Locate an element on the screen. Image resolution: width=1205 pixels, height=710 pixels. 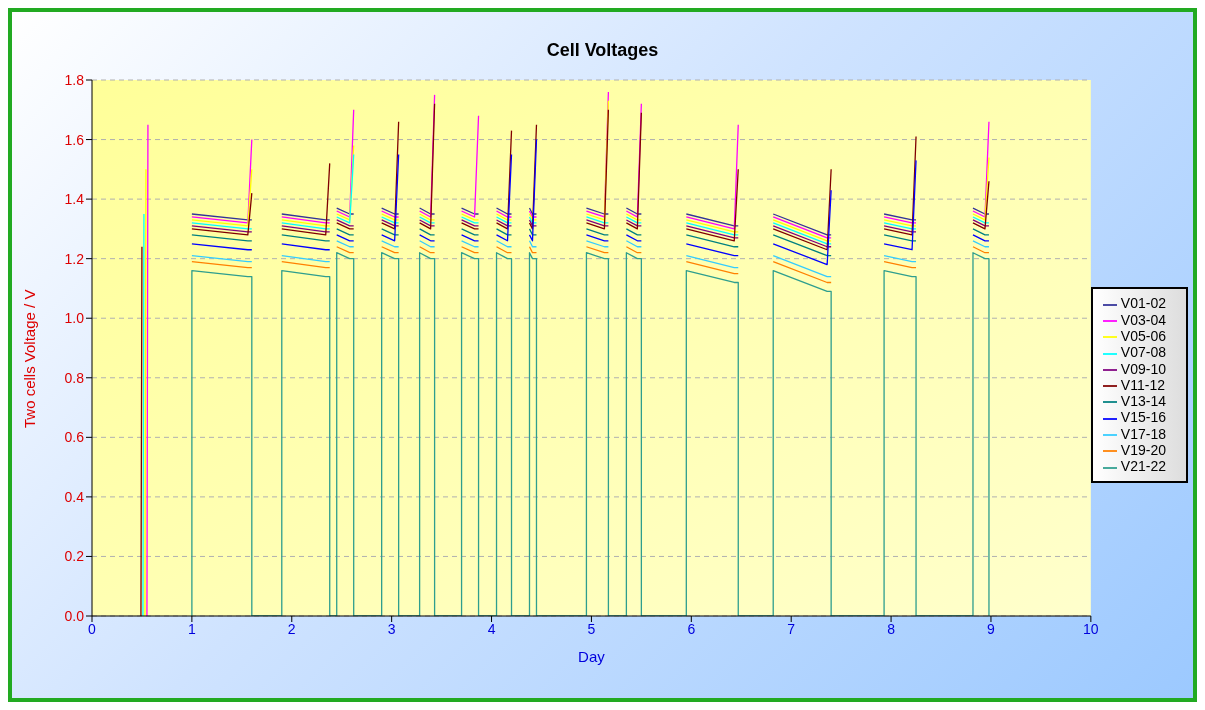
y-tick-label: 0.8 is located at coordinates (74, 377).